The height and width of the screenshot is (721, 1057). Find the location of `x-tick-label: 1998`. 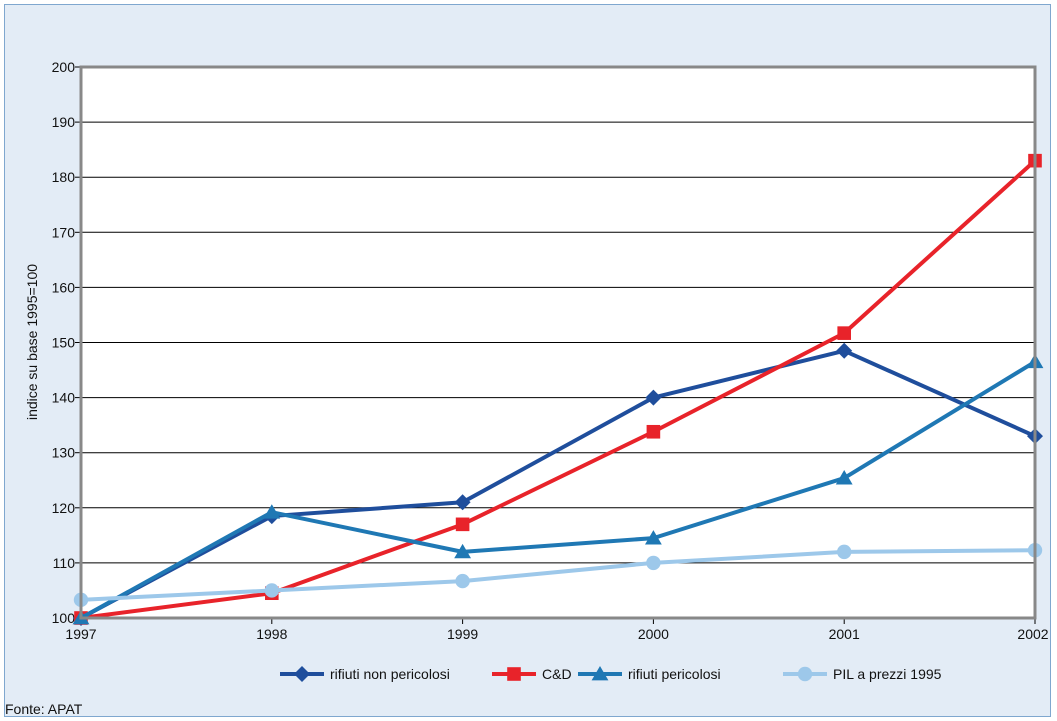

x-tick-label: 1998 is located at coordinates (271, 634).